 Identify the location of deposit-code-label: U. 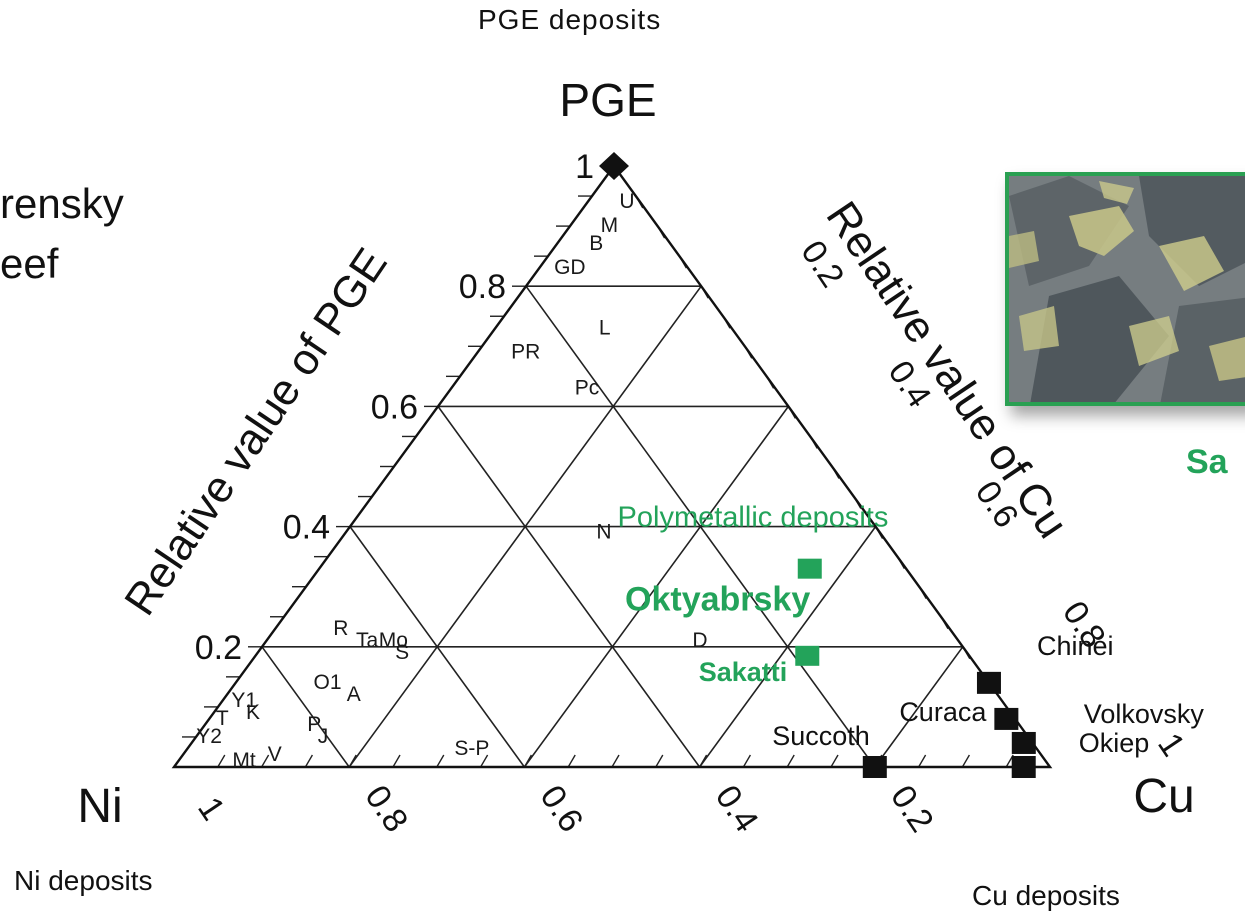
(626, 201).